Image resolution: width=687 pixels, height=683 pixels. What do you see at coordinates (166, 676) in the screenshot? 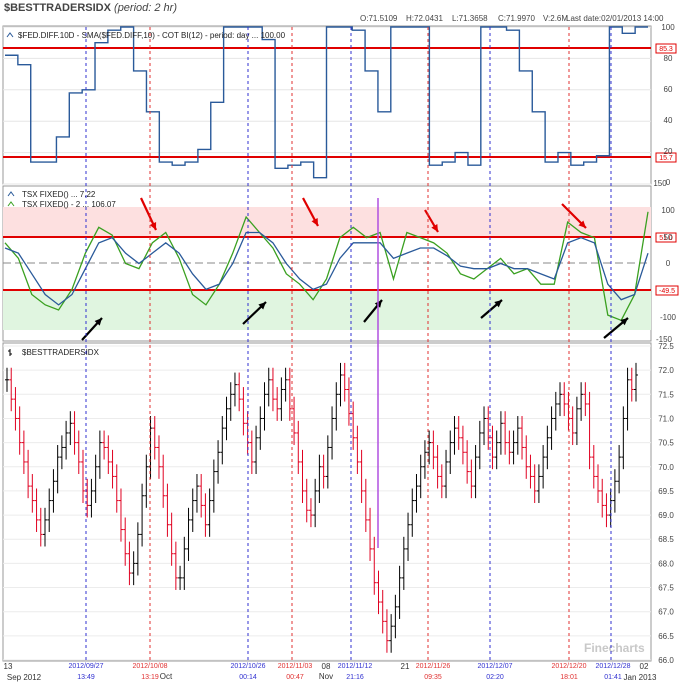
I see `x-tick-label: Oct` at bounding box center [166, 676].